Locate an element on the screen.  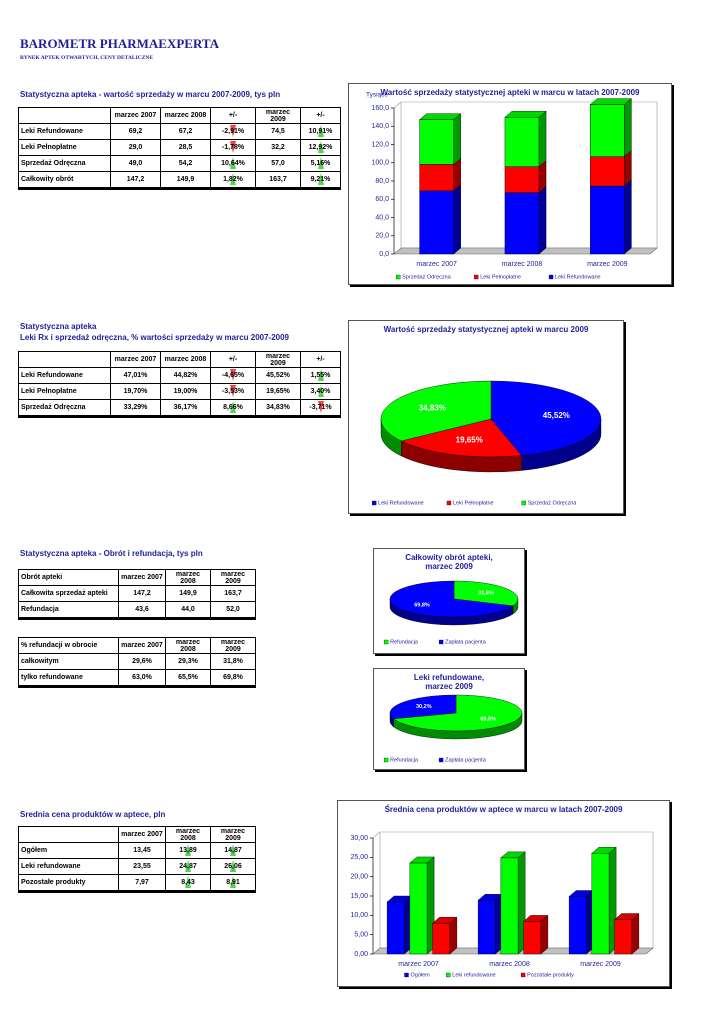
y-tick-label: 20,0 is located at coordinates (382, 236).